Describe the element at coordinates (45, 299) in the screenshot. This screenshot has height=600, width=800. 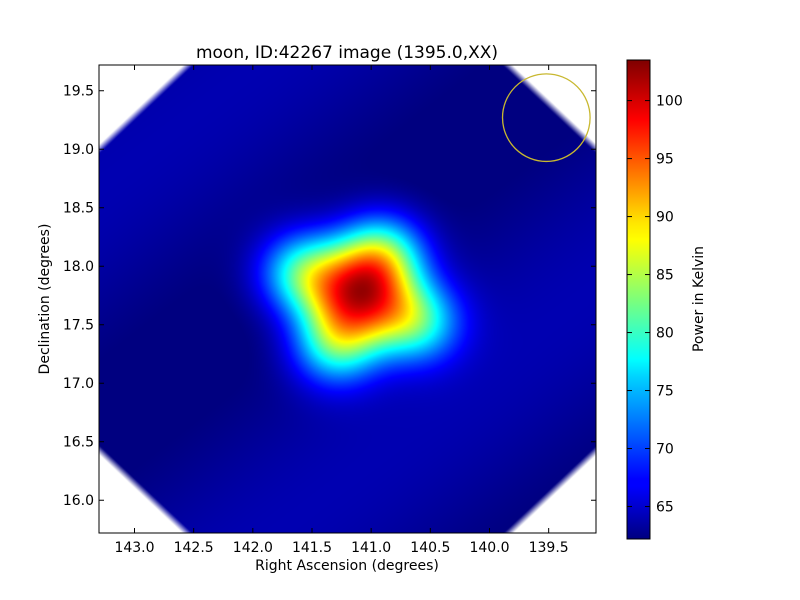
I see `y-axis-label: Declination (degrees)` at that location.